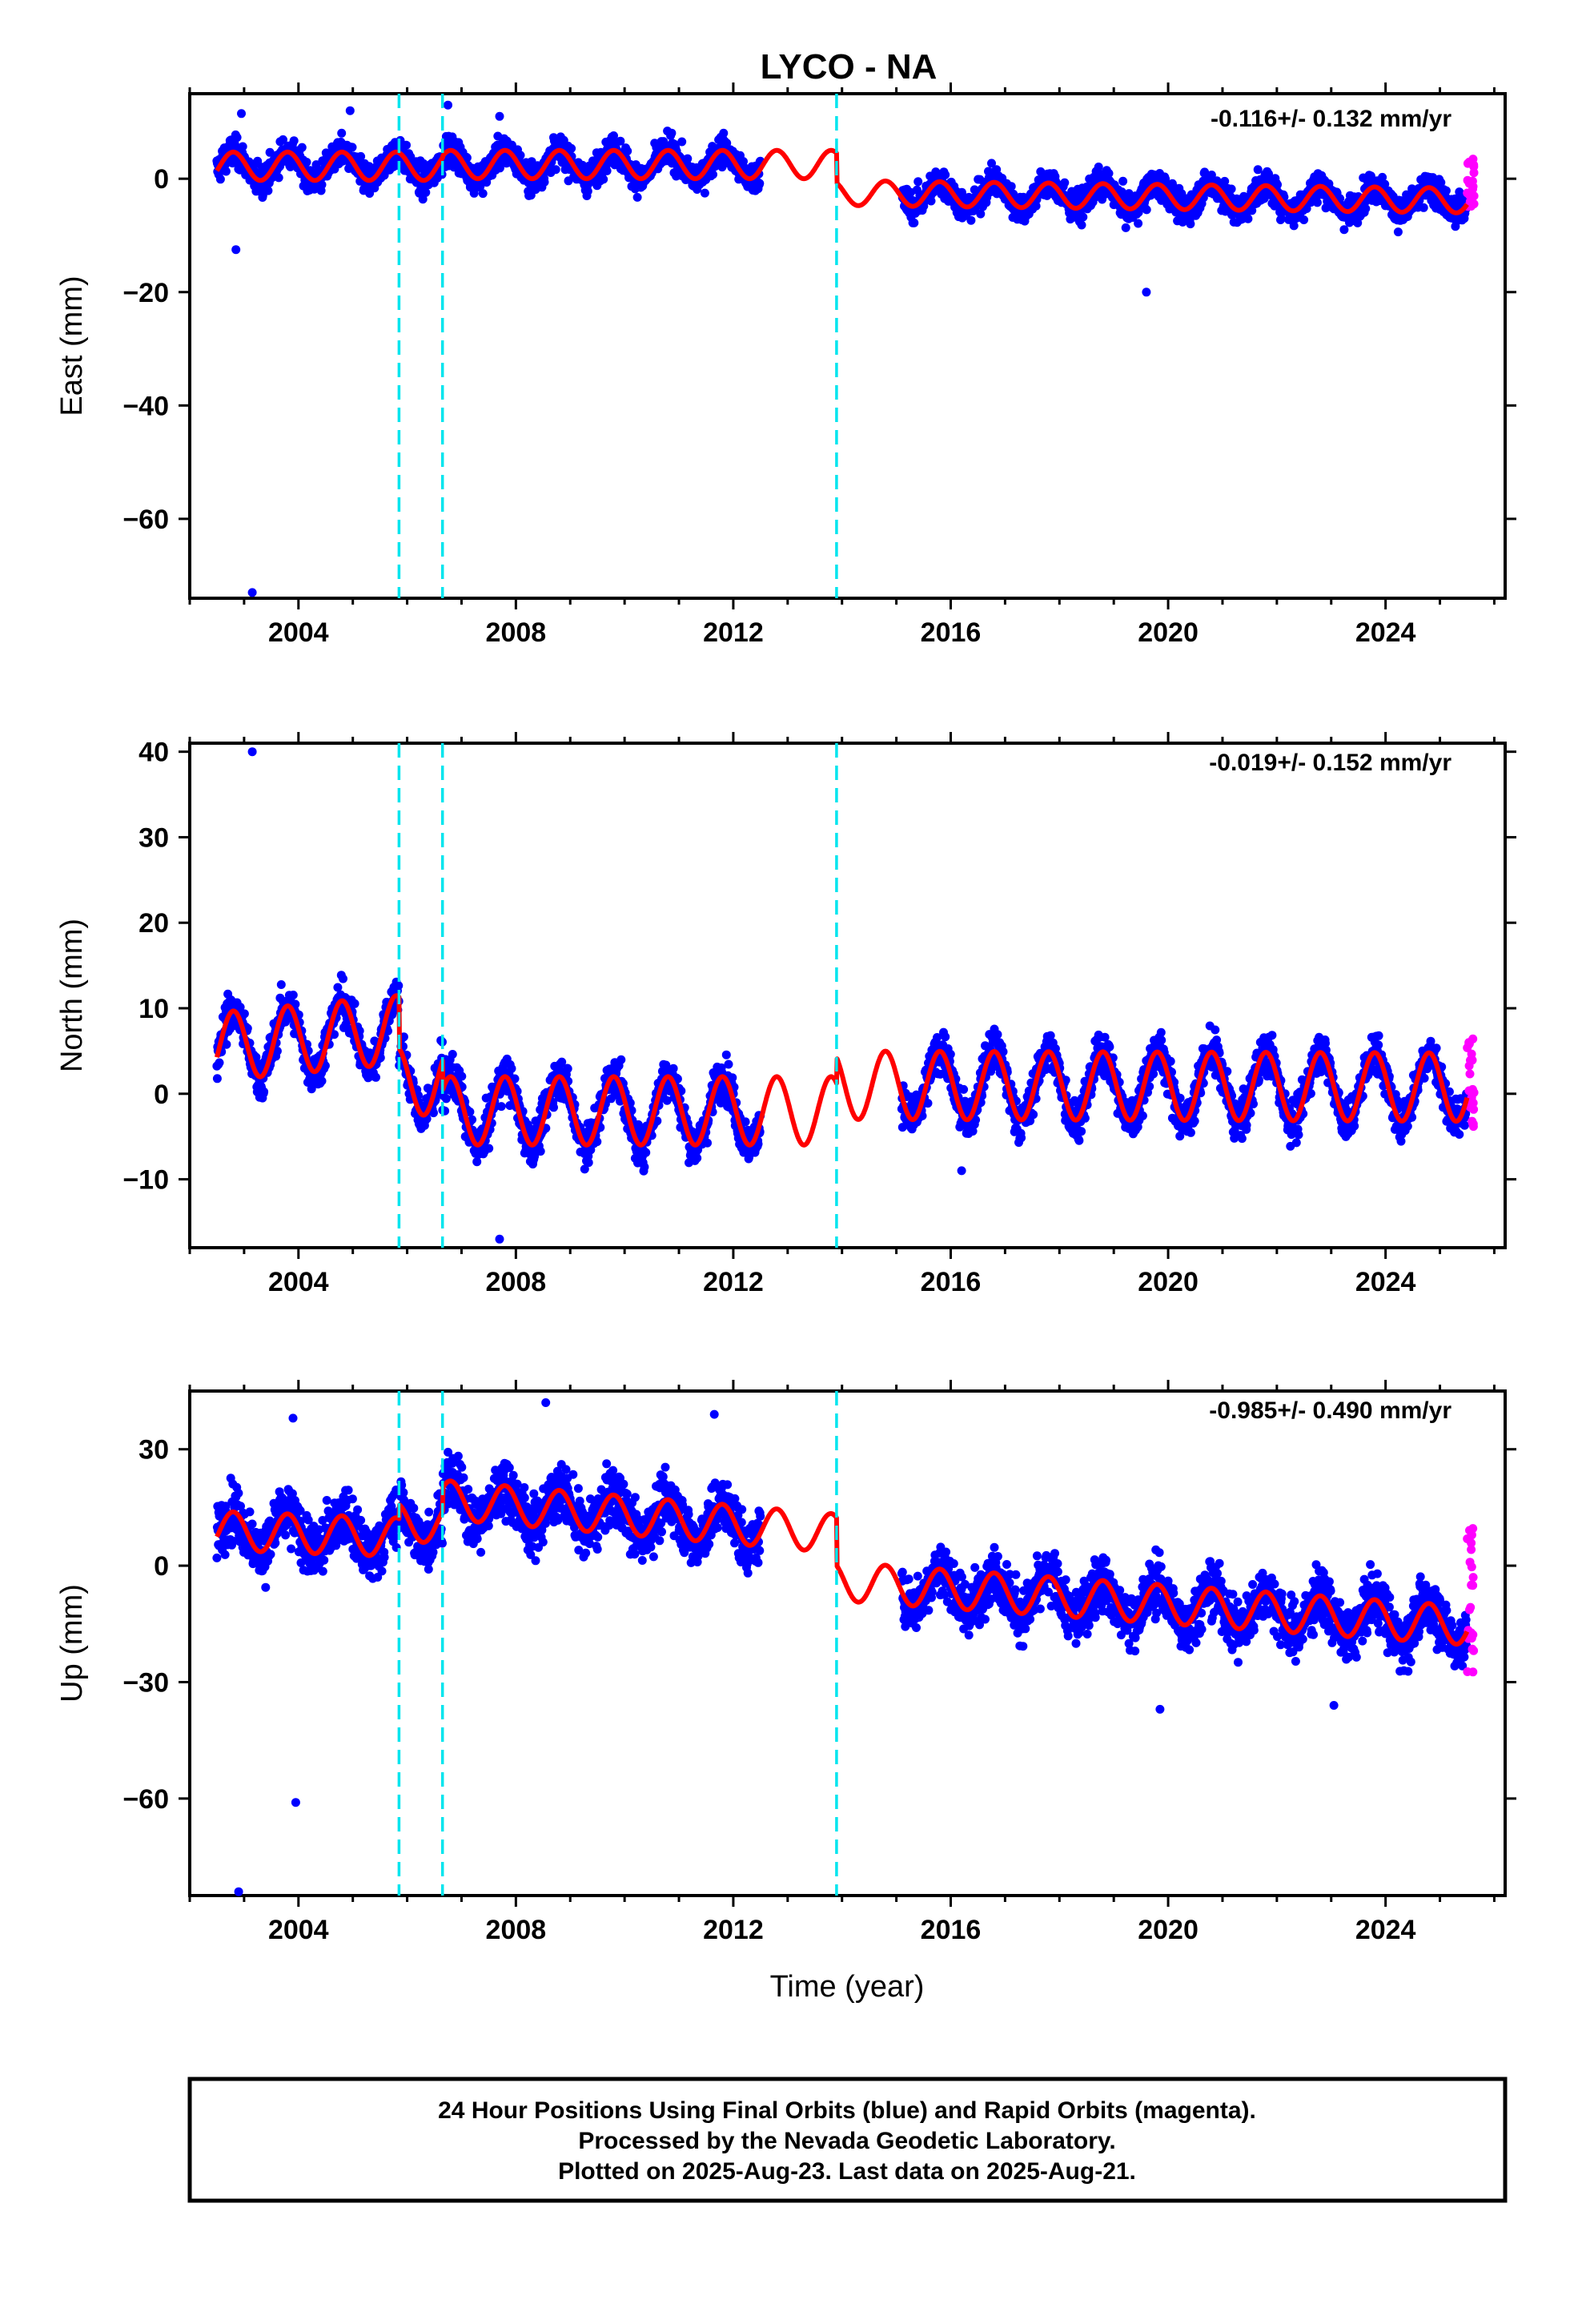  I want to click on x-tick-label: 2012, so click(733, 632).